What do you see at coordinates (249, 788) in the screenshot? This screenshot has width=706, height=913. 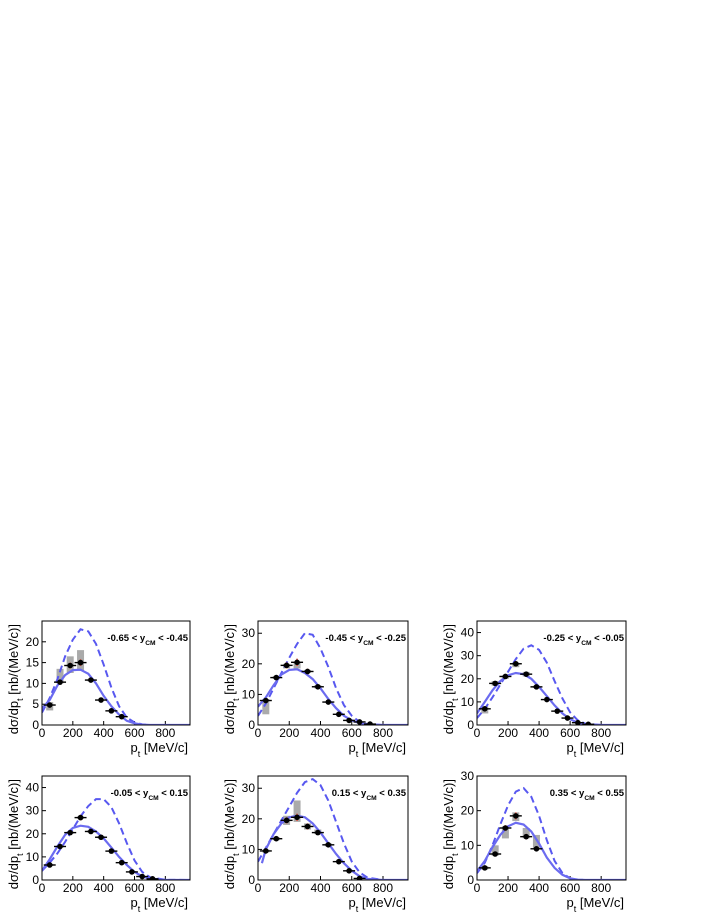 I see `y-tick-label: 30` at bounding box center [249, 788].